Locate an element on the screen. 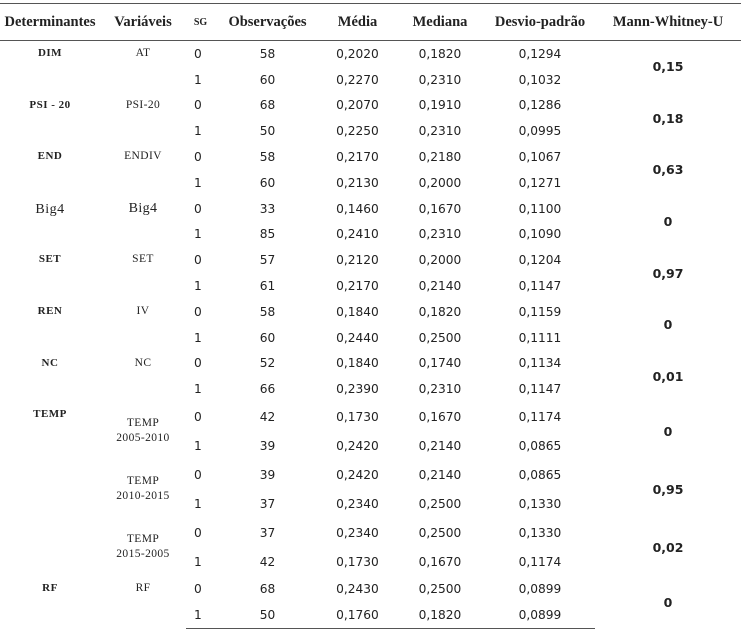 Image resolution: width=741 pixels, height=642 pixels. determinant: SET is located at coordinates (50, 259).